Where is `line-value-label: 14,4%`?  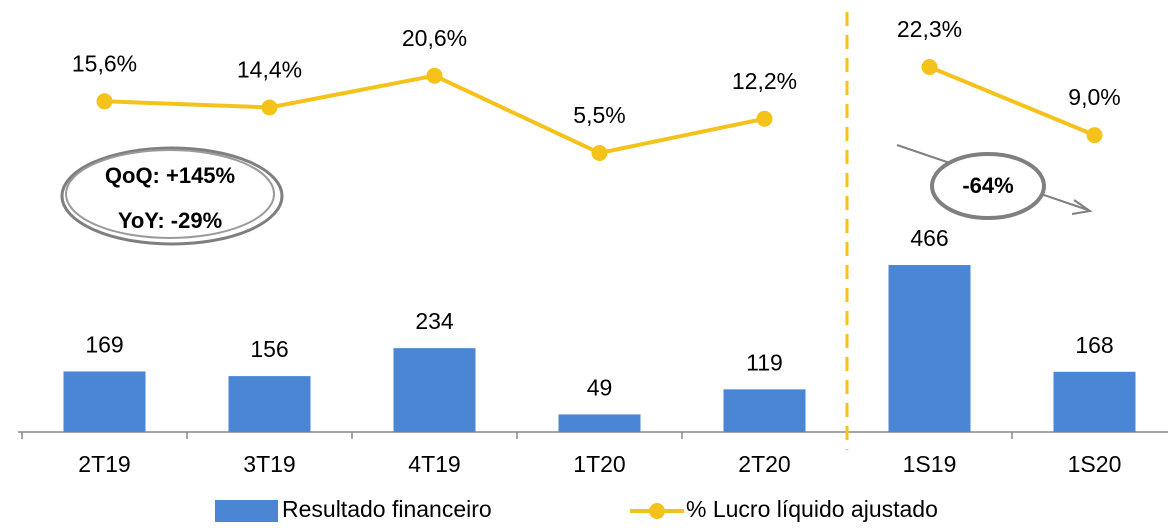
line-value-label: 14,4% is located at coordinates (269, 70).